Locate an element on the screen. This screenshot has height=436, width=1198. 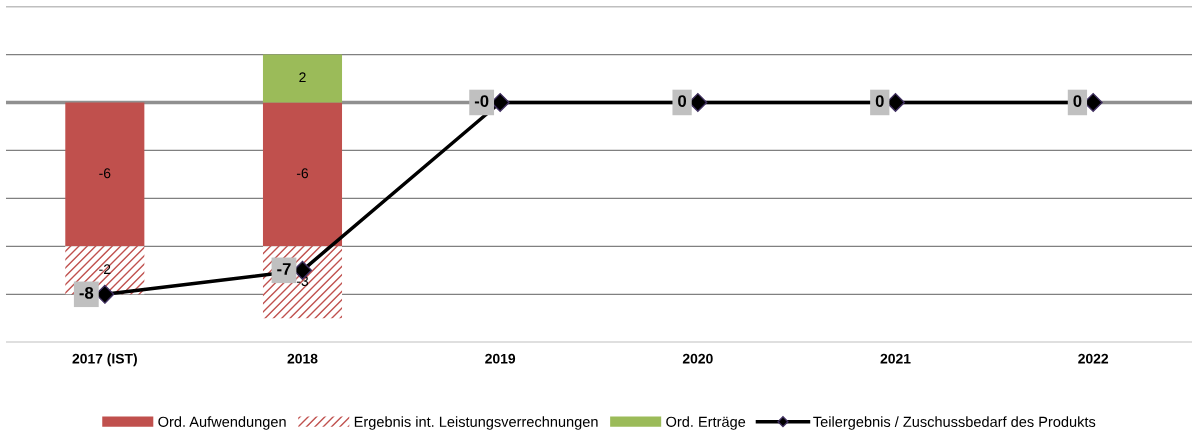
x-tick-label: 2019 is located at coordinates (500, 358).